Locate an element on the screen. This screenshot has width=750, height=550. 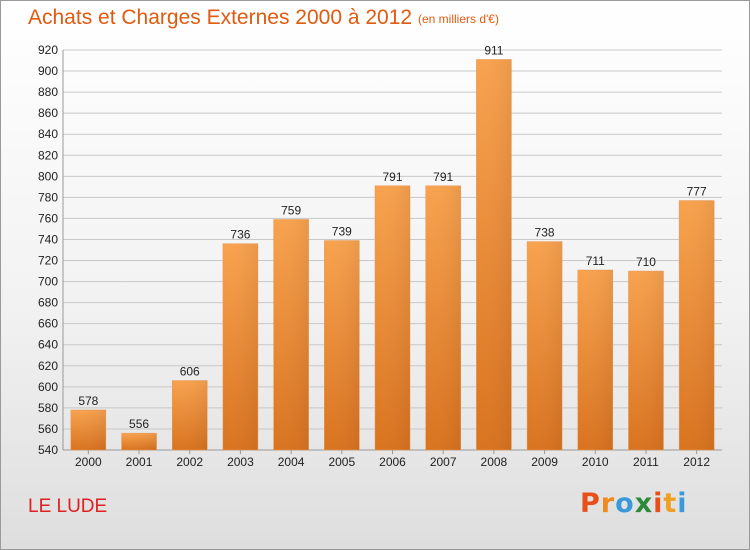
value-label-2006: 791 is located at coordinates (392, 177).